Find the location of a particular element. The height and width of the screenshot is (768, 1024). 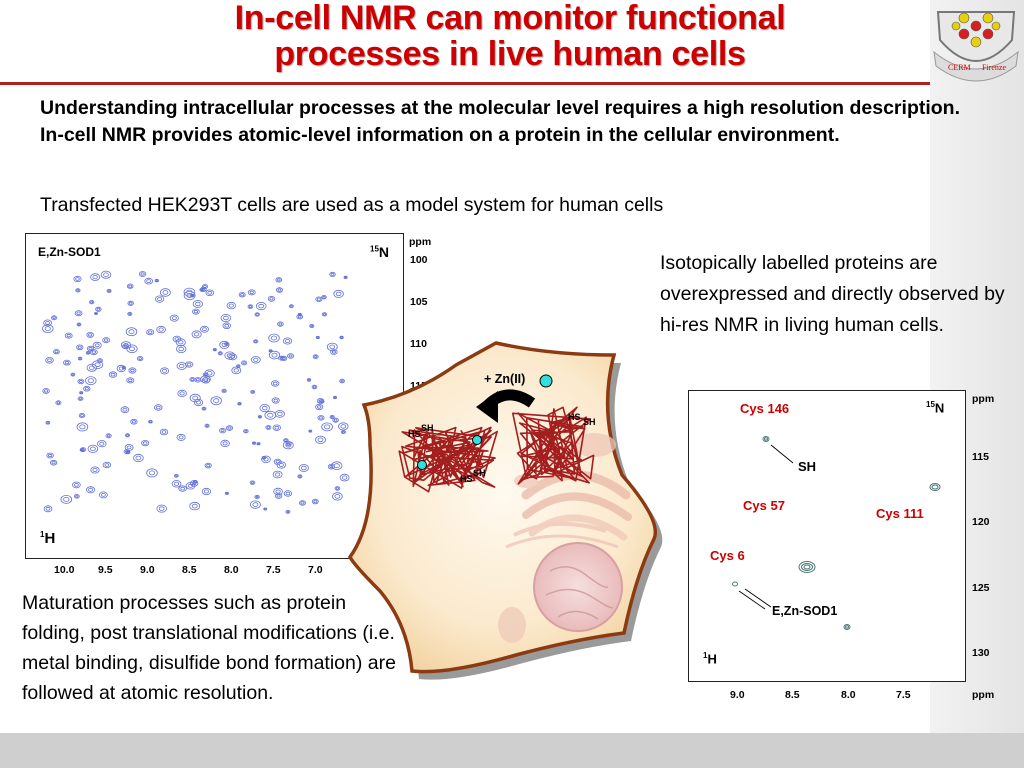

left-x-tick: 7.0 is located at coordinates (315, 570).